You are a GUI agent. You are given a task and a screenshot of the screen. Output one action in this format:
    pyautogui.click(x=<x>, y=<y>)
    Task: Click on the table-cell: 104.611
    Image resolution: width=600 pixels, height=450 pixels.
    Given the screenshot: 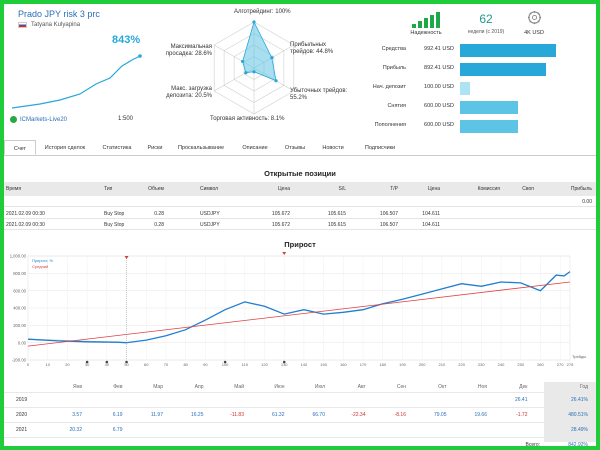 What is the action you would take?
    pyautogui.click(x=431, y=214)
    